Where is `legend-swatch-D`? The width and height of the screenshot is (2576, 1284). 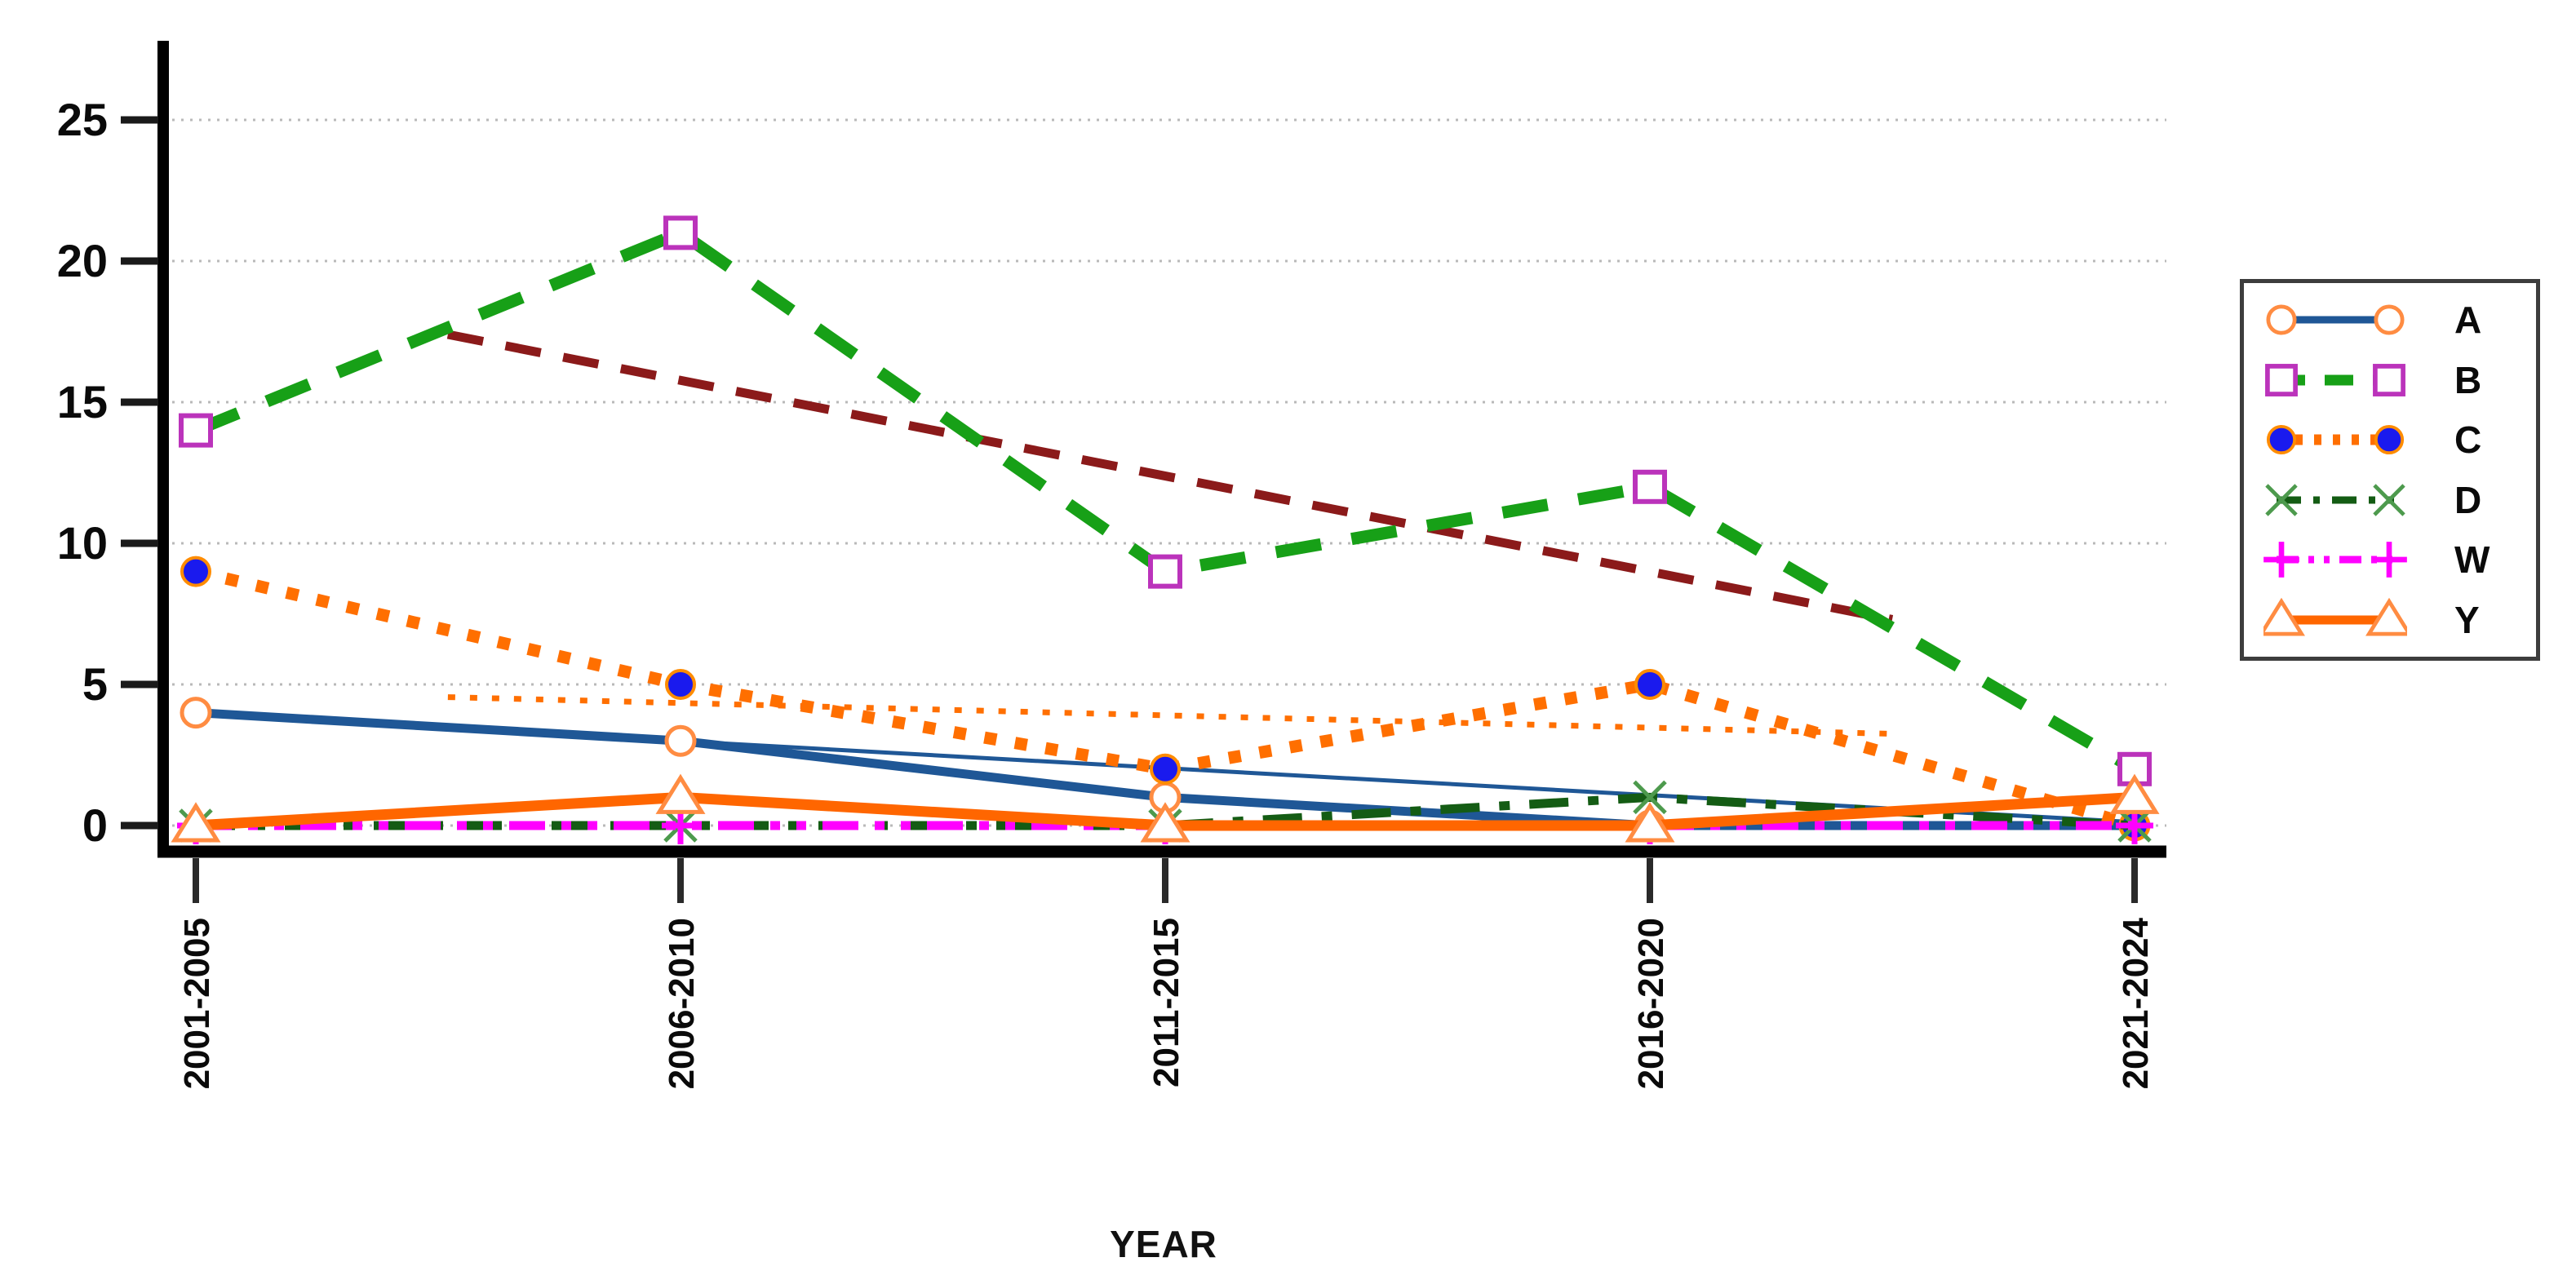
legend-swatch-D is located at coordinates (2335, 499).